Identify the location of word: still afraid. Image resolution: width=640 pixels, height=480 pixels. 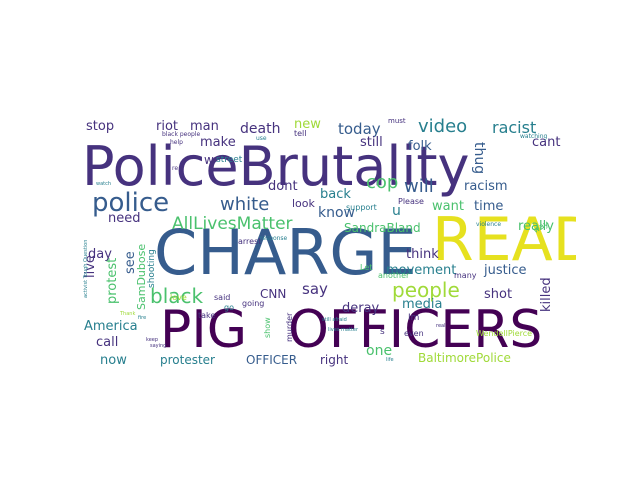
(334, 320).